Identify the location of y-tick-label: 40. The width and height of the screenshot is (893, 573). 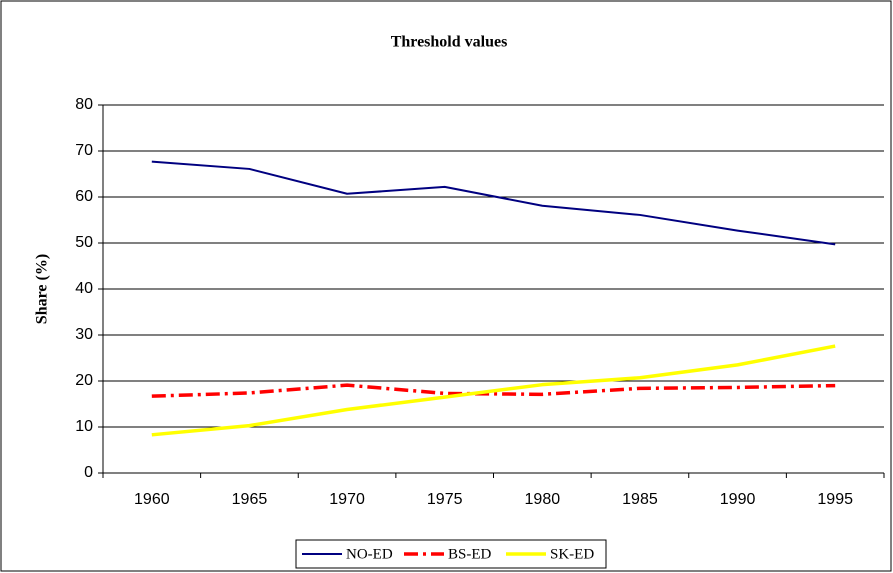
(84, 288).